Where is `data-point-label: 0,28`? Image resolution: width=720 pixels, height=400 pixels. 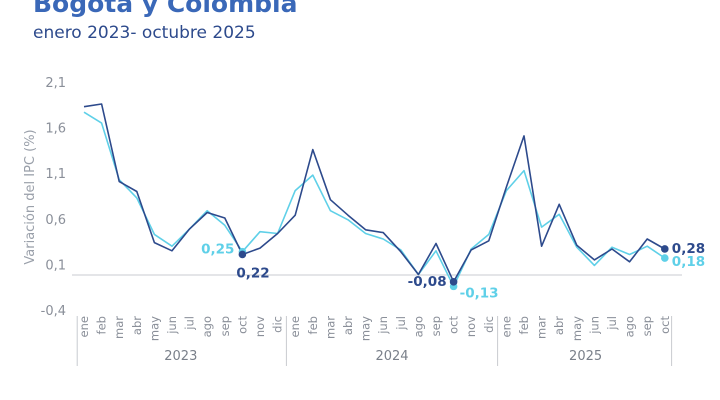 data-point-label: 0,28 is located at coordinates (688, 249).